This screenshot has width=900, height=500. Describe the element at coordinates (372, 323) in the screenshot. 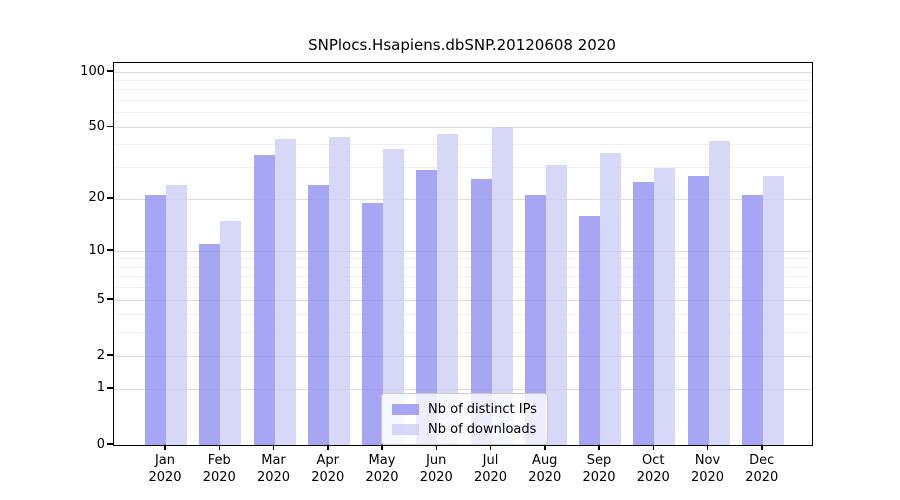

I see `bar-distinct-ips-may` at that location.